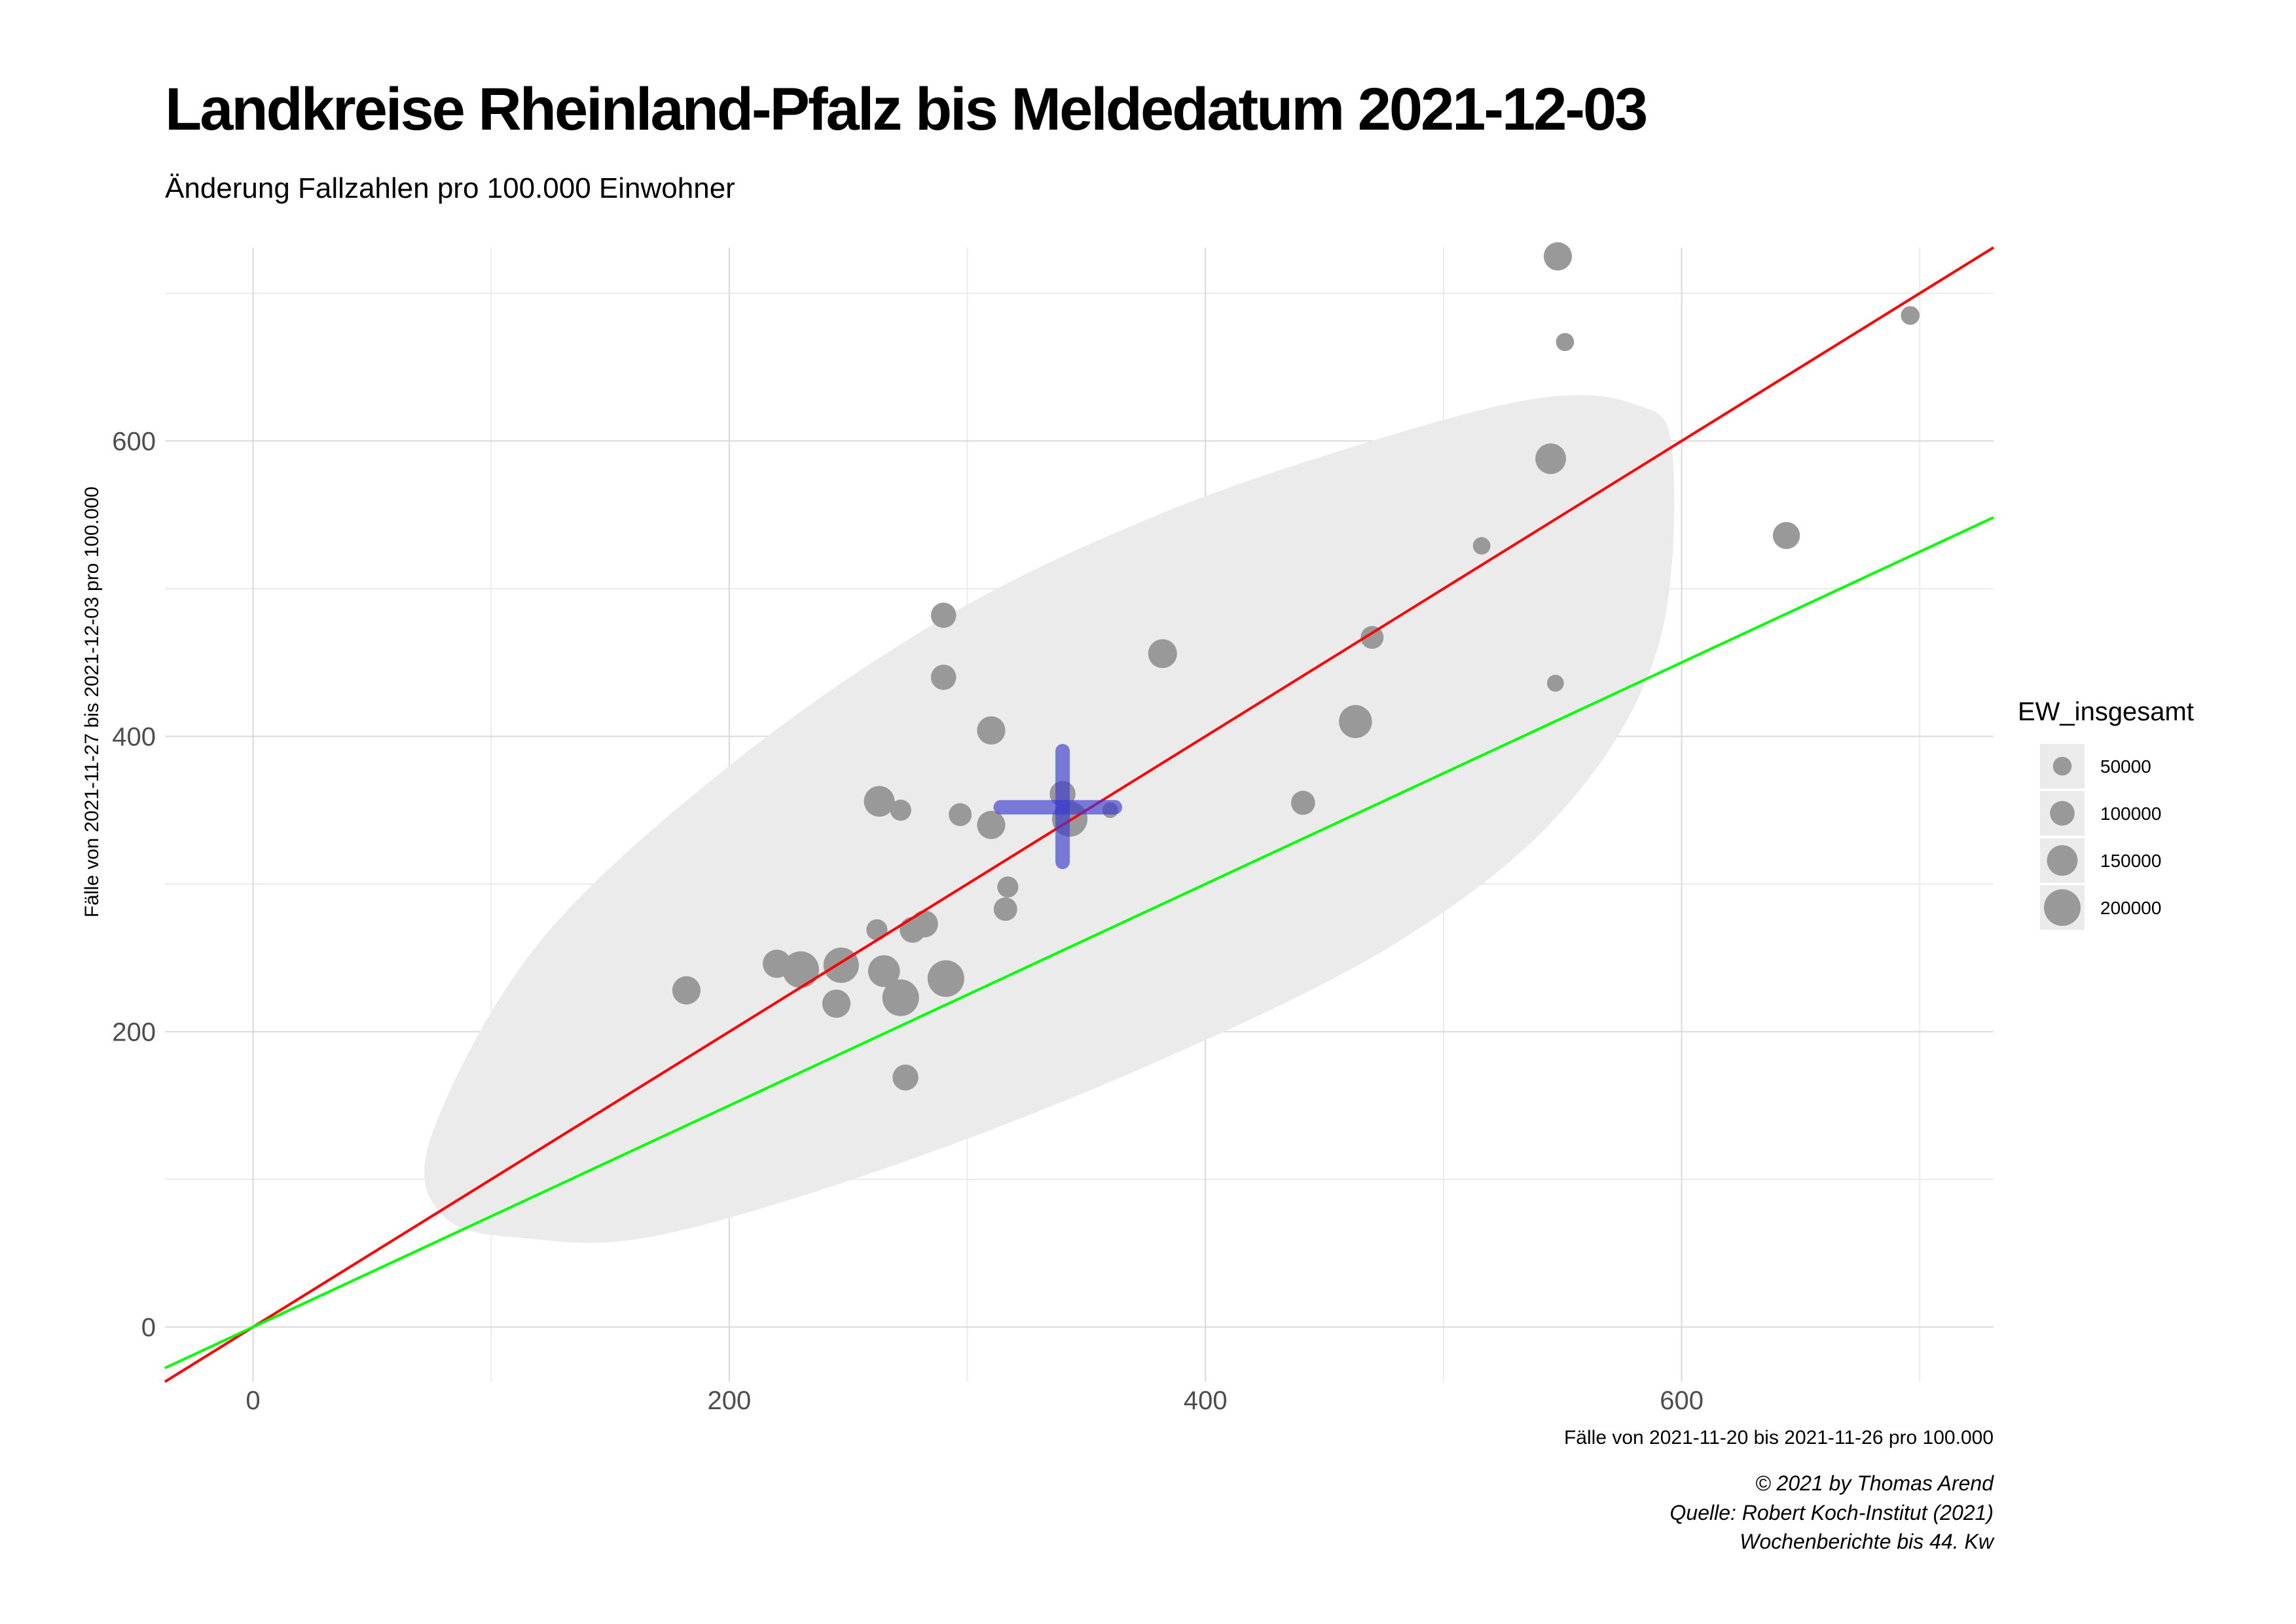 The image size is (2296, 1624). Describe the element at coordinates (2106, 711) in the screenshot. I see `legend-title: EW_insgesamt` at that location.